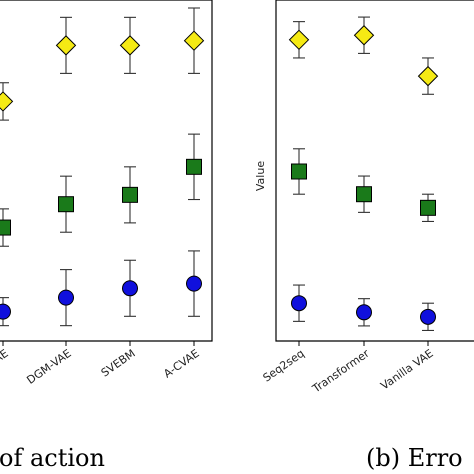 The image size is (474, 474). I want to click on left-x-ticks: -VAE DGM-VAE SVEBM A-CVAE, so click(101, 364).